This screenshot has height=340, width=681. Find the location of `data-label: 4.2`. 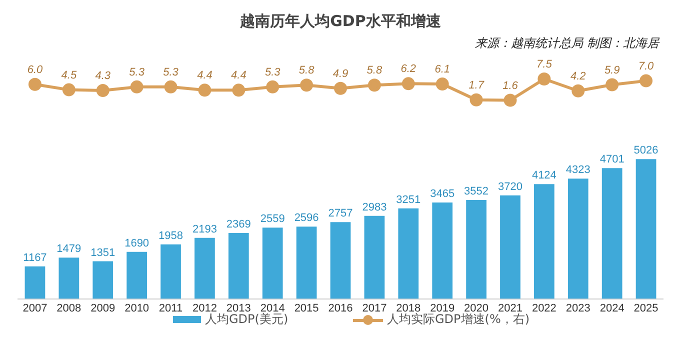

data-label: 4.2 is located at coordinates (578, 76).